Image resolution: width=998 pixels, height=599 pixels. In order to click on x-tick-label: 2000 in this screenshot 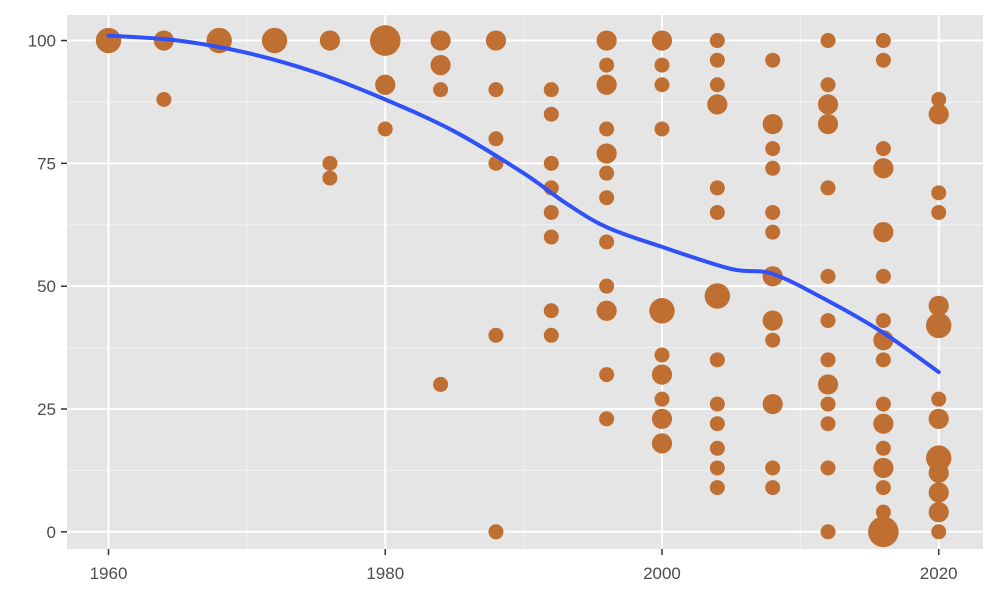, I will do `click(662, 573)`.